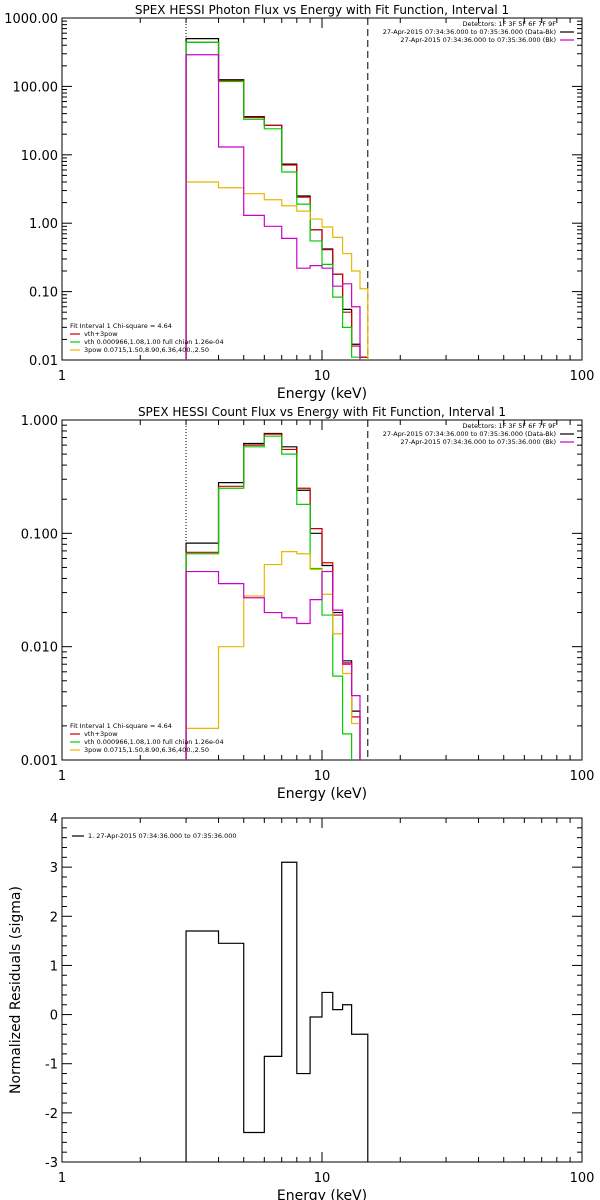 This screenshot has width=600, height=1200. Describe the element at coordinates (54, 917) in the screenshot. I see `y-tick-label: 2` at that location.